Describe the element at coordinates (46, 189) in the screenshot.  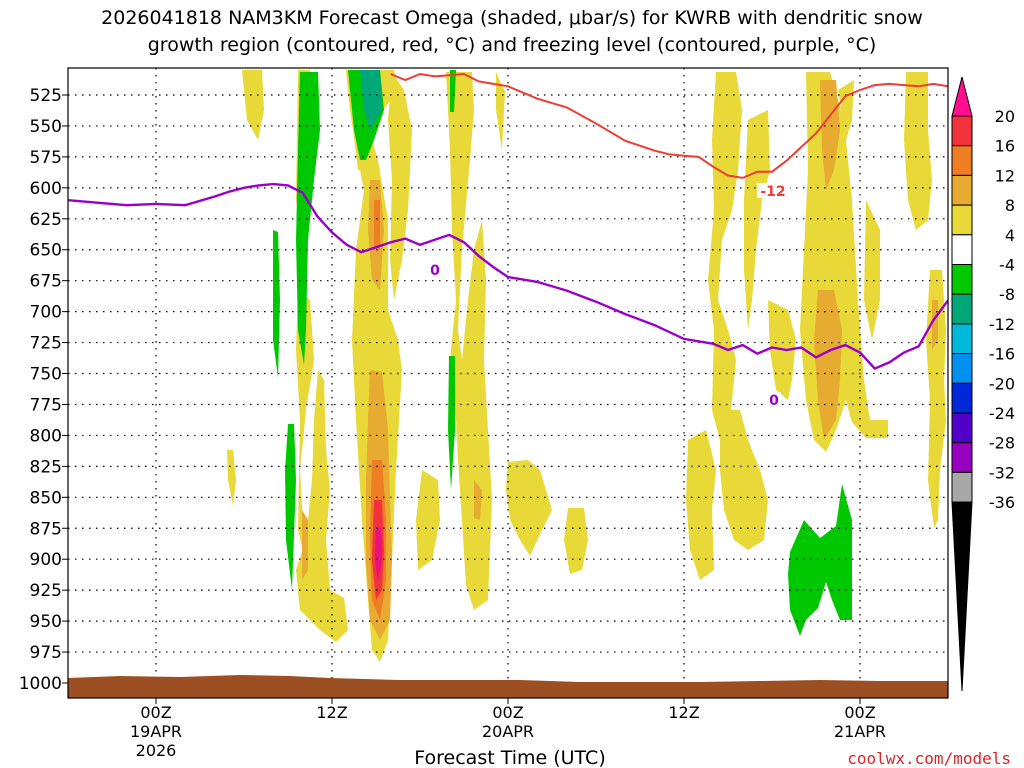
I see `y-tick-label: 600` at that location.